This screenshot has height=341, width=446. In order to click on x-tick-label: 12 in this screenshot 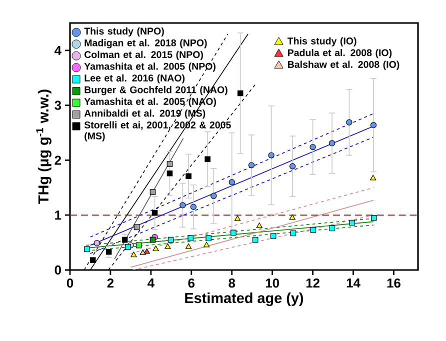, I will do `click(313, 283)`.